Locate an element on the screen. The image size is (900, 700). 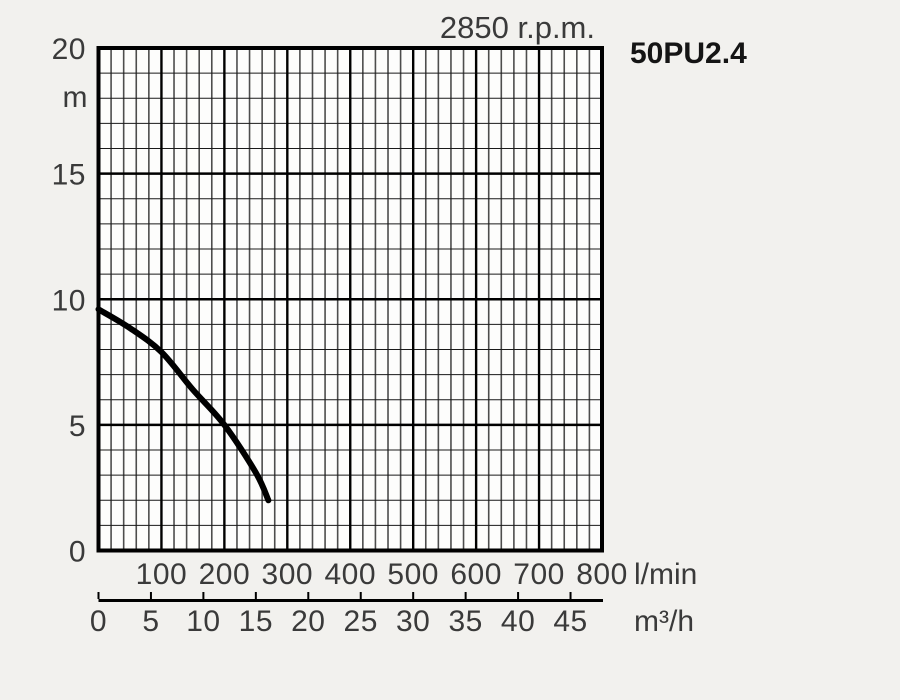
x-m3h-tick-label: 0 is located at coordinates (98, 621).